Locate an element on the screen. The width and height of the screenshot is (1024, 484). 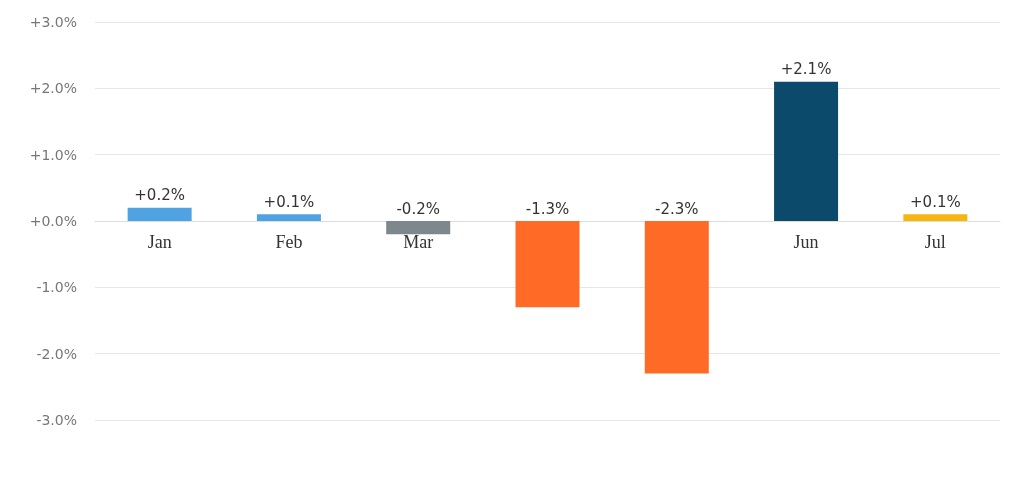
y-tick-label: +3.0% is located at coordinates (53, 22).